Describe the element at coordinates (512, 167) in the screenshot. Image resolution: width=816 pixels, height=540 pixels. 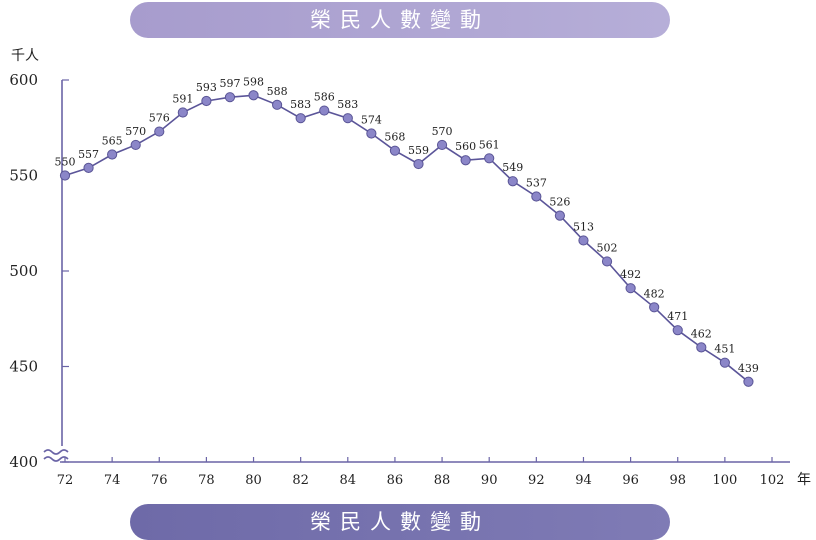
I see `data-label: 549` at that location.